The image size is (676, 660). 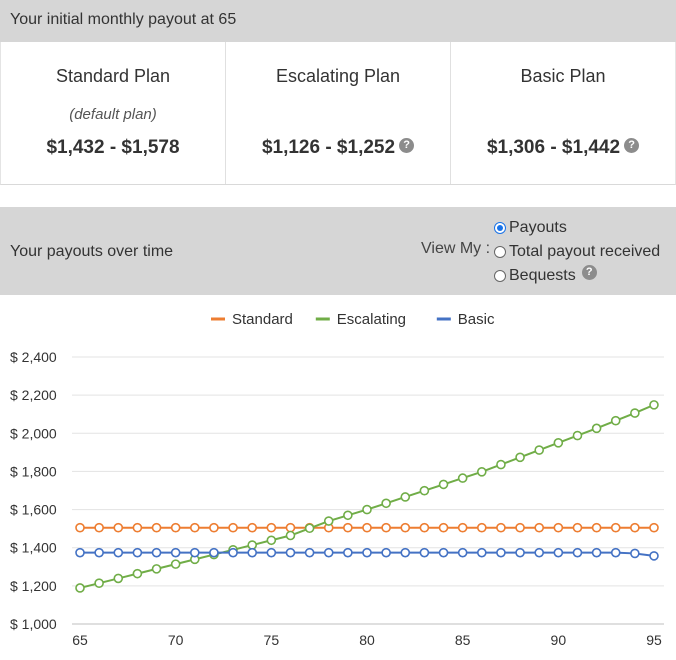 I want to click on plan-name: Standard Plan, so click(x=113, y=76).